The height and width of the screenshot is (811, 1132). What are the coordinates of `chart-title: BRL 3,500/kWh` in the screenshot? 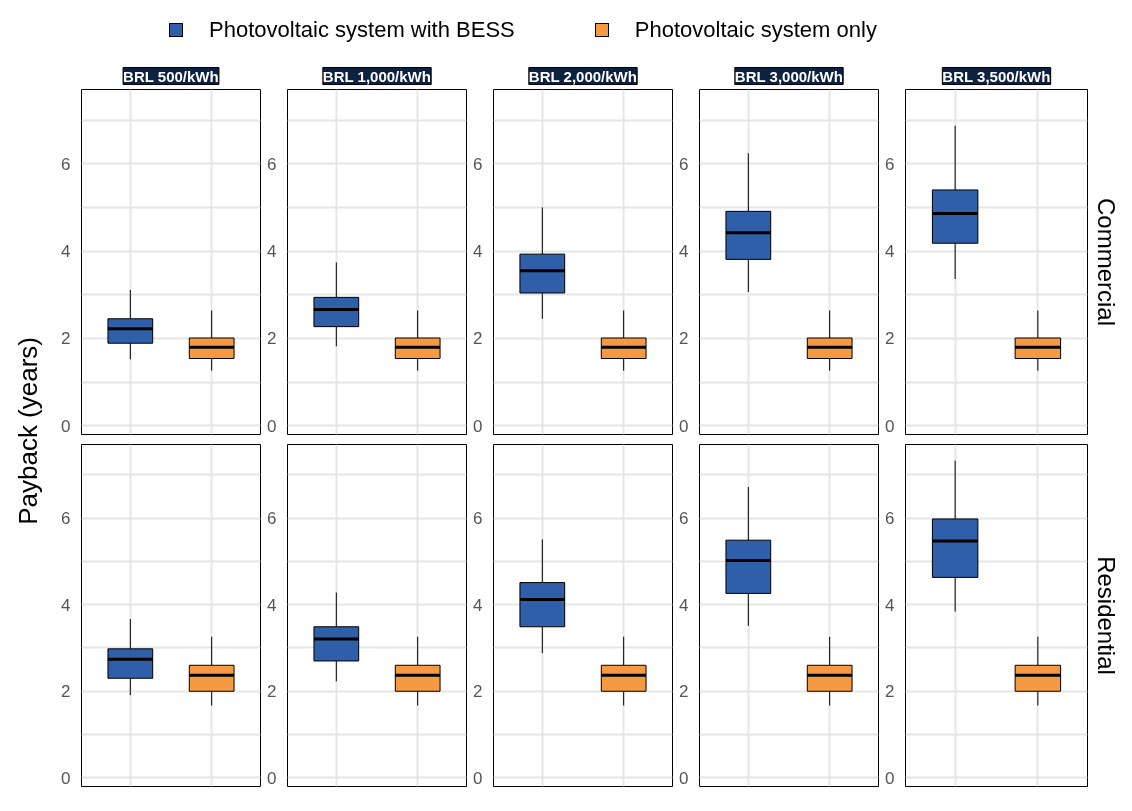 It's located at (996, 76).